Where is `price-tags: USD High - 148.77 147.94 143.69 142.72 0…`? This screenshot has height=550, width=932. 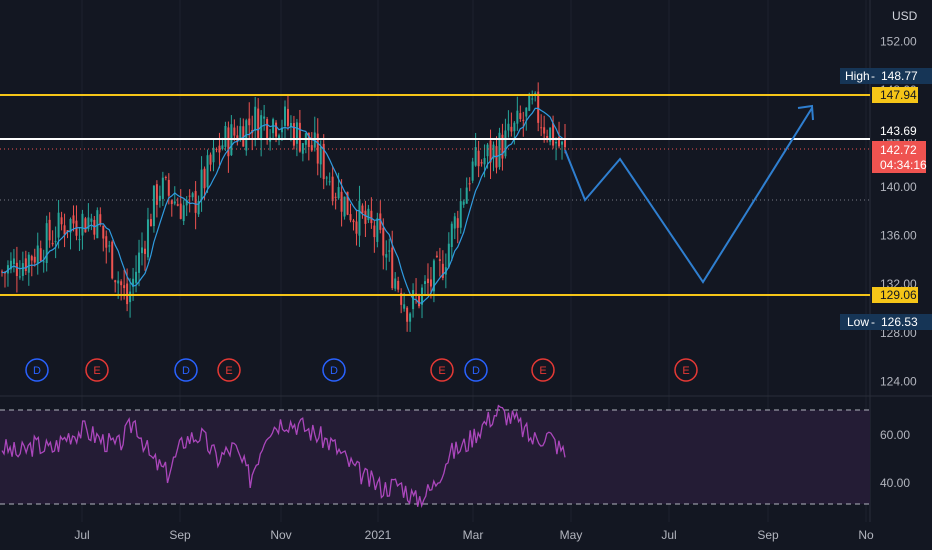
price-tags: USD High - 148.77 147.94 143.69 142.72 0… is located at coordinates (886, 169).